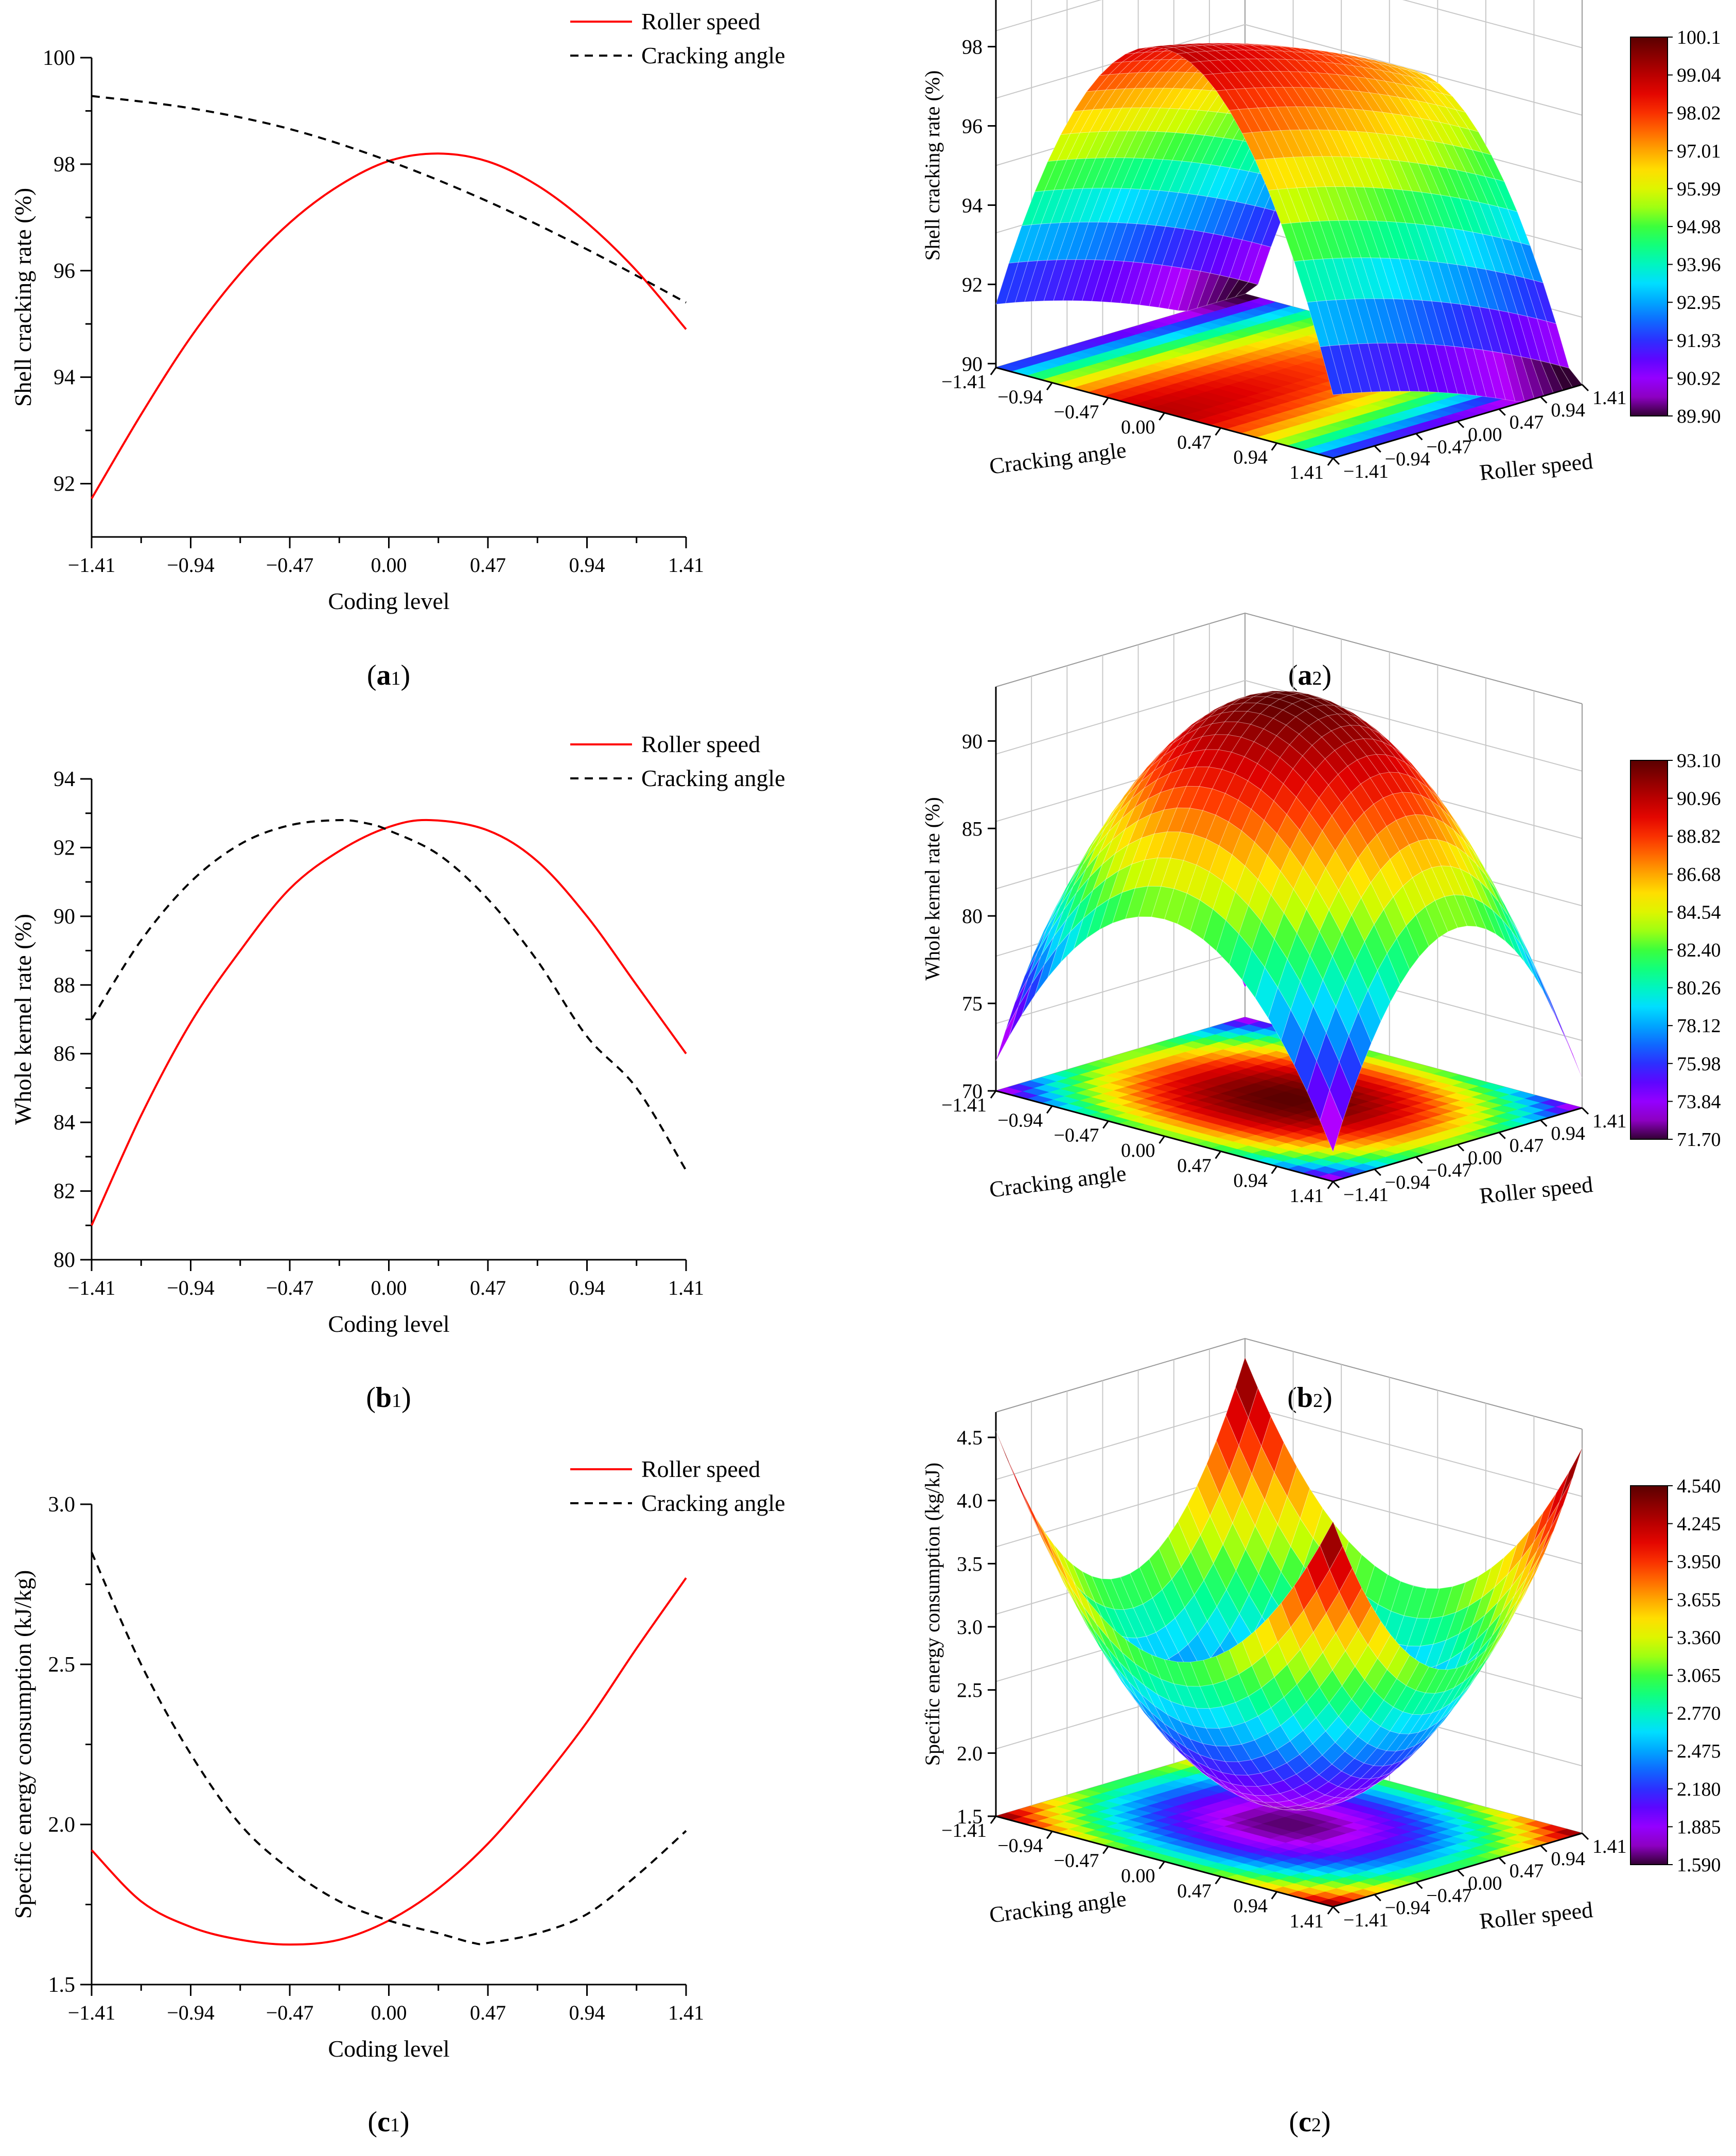 The image size is (1736, 2156). Describe the element at coordinates (1194, 1891) in the screenshot. I see `x3d-tick-label: 0.47` at that location.